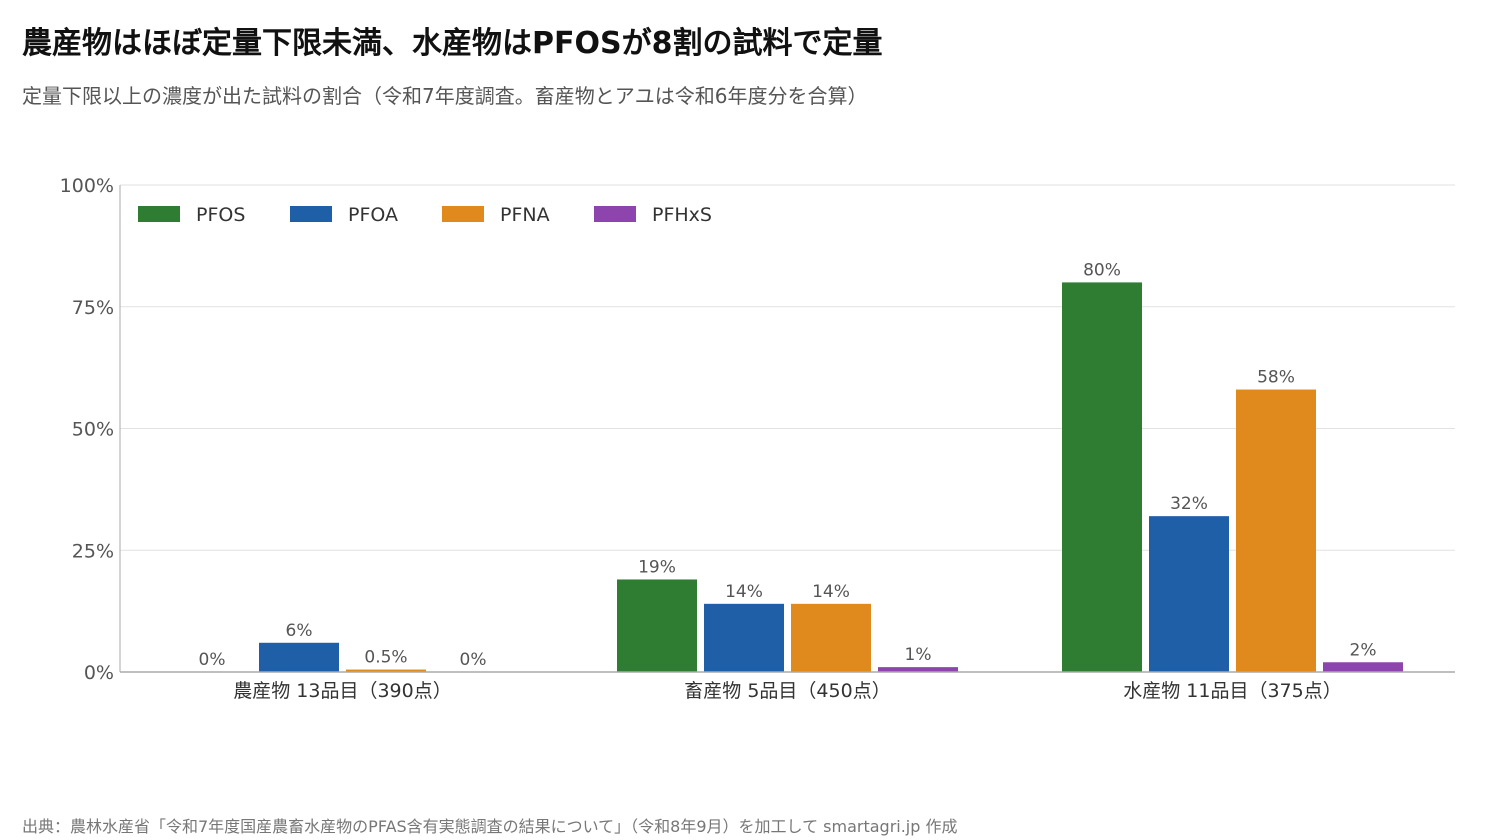 The image size is (1500, 840). Describe the element at coordinates (93, 430) in the screenshot. I see `y-tick-label: 50%` at that location.